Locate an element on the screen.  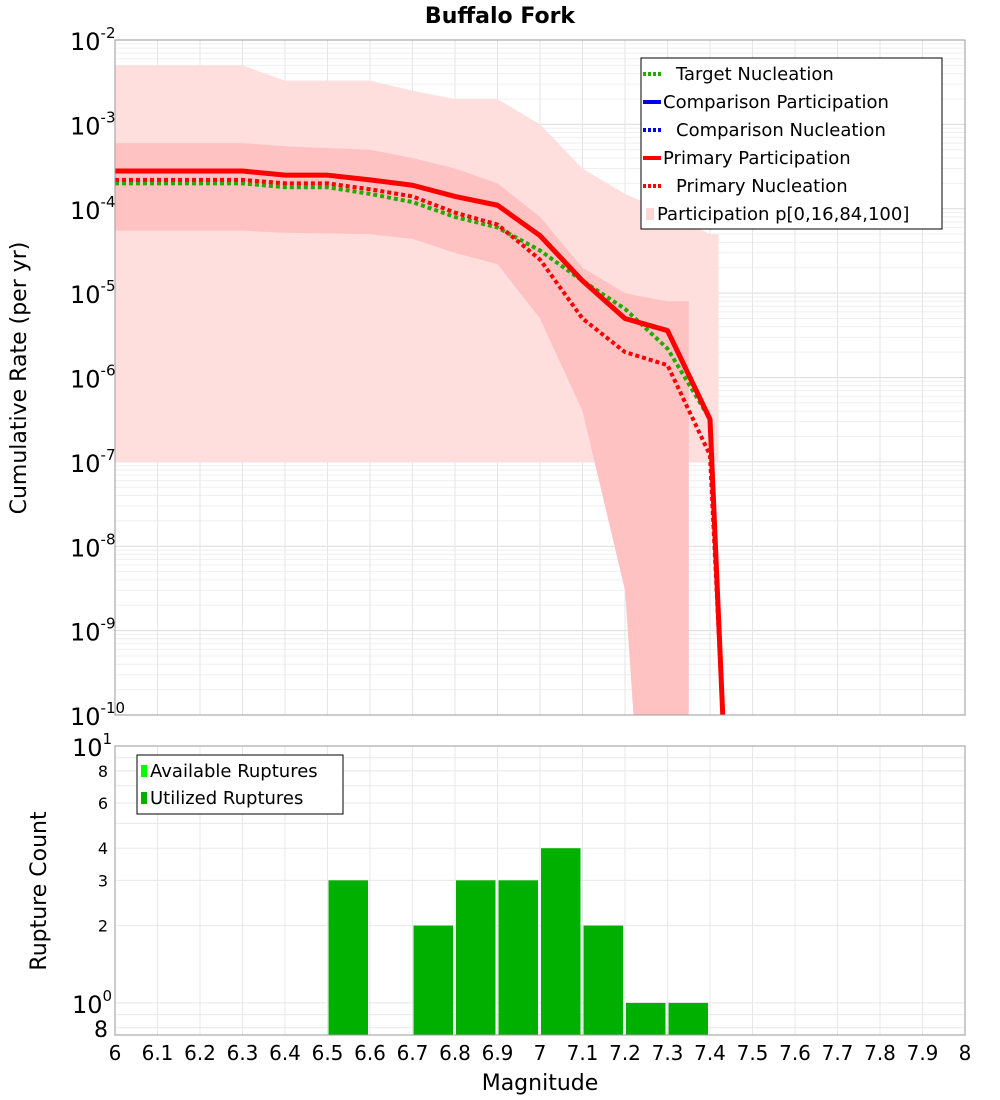
count-y-tick-label: 10¹ is located at coordinates (92, 746).